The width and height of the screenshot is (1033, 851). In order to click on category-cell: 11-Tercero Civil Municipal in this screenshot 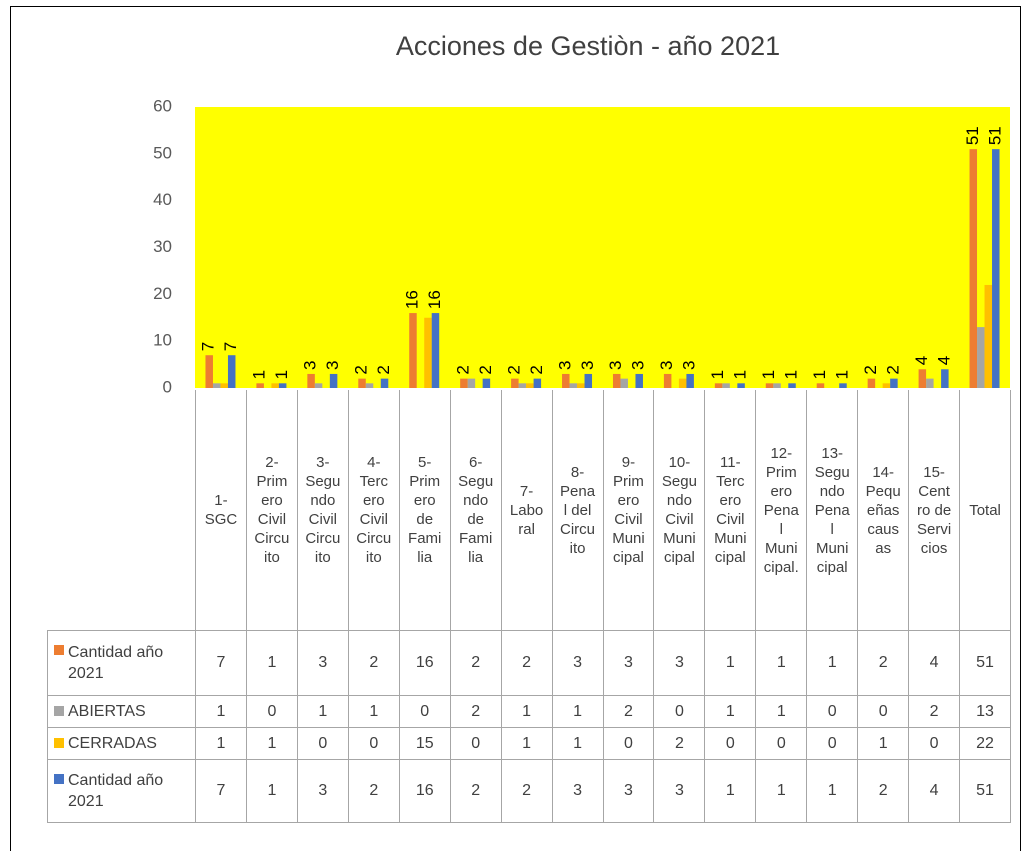, I will do `click(730, 510)`.